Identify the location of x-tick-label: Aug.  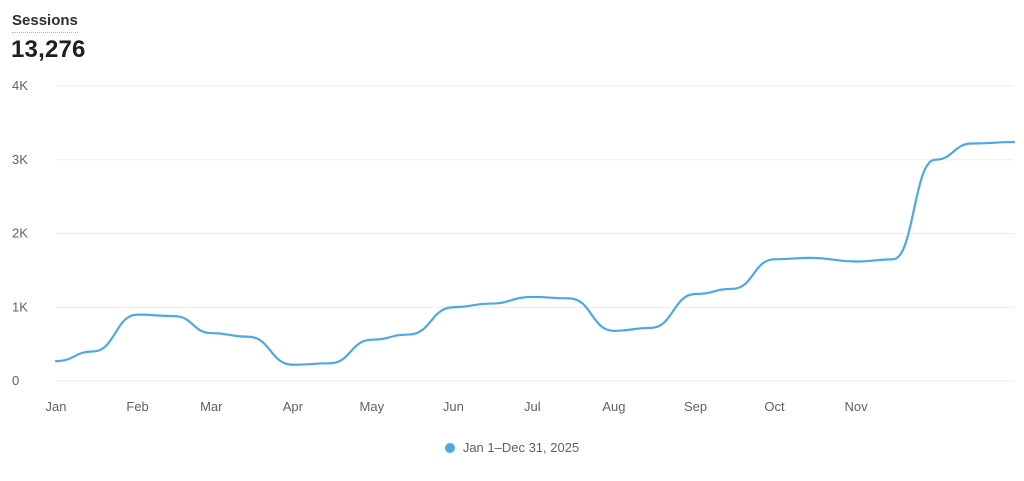
(613, 406).